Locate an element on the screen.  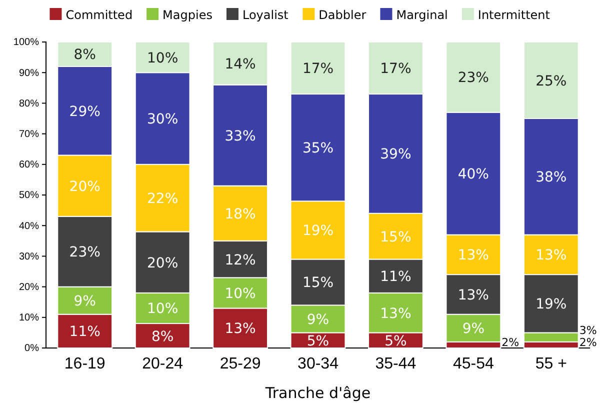
data-label: 14% is located at coordinates (240, 64).